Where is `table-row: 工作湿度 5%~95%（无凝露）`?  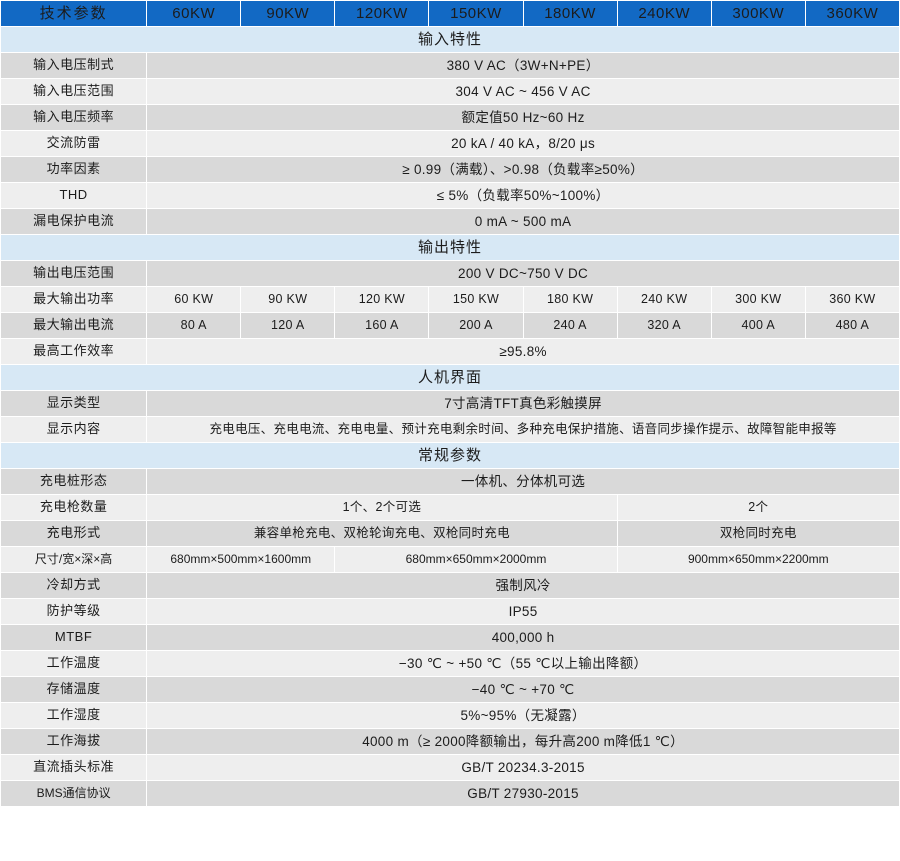
table-row: 工作湿度 5%~95%（无凝露） is located at coordinates (450, 715).